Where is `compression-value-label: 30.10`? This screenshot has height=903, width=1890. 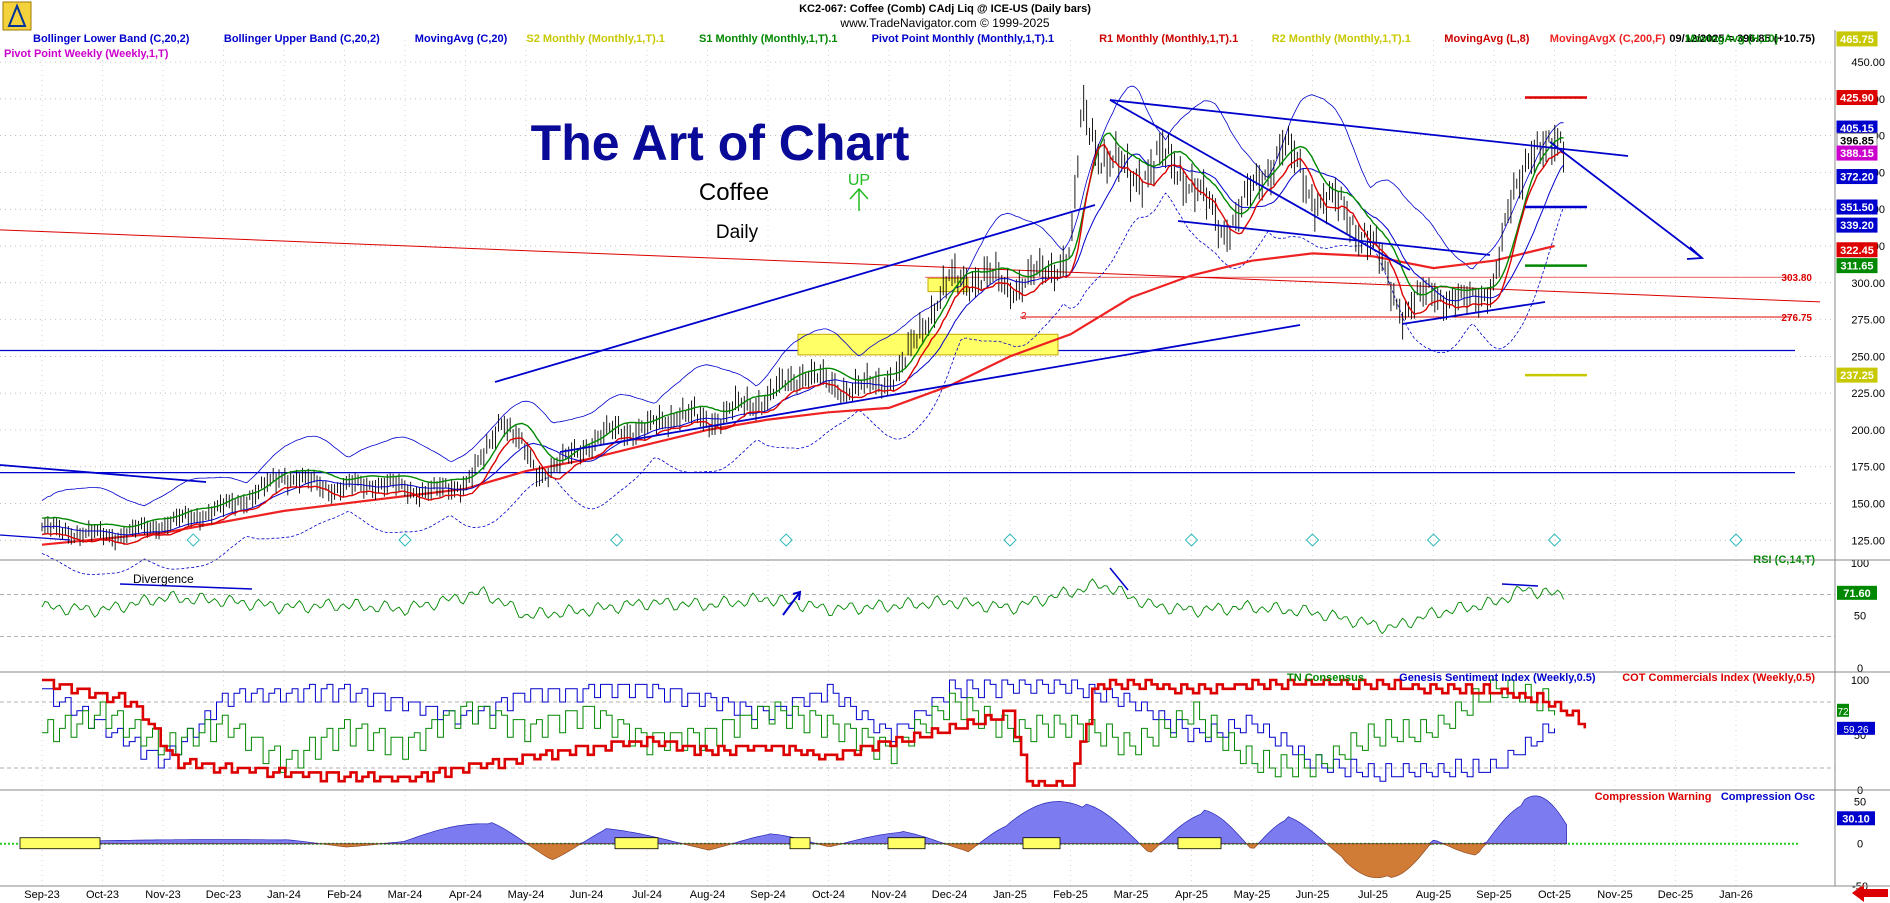 compression-value-label: 30.10 is located at coordinates (1856, 819).